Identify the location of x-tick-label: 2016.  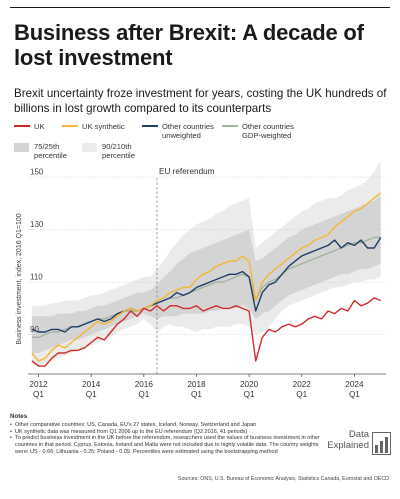
(144, 384).